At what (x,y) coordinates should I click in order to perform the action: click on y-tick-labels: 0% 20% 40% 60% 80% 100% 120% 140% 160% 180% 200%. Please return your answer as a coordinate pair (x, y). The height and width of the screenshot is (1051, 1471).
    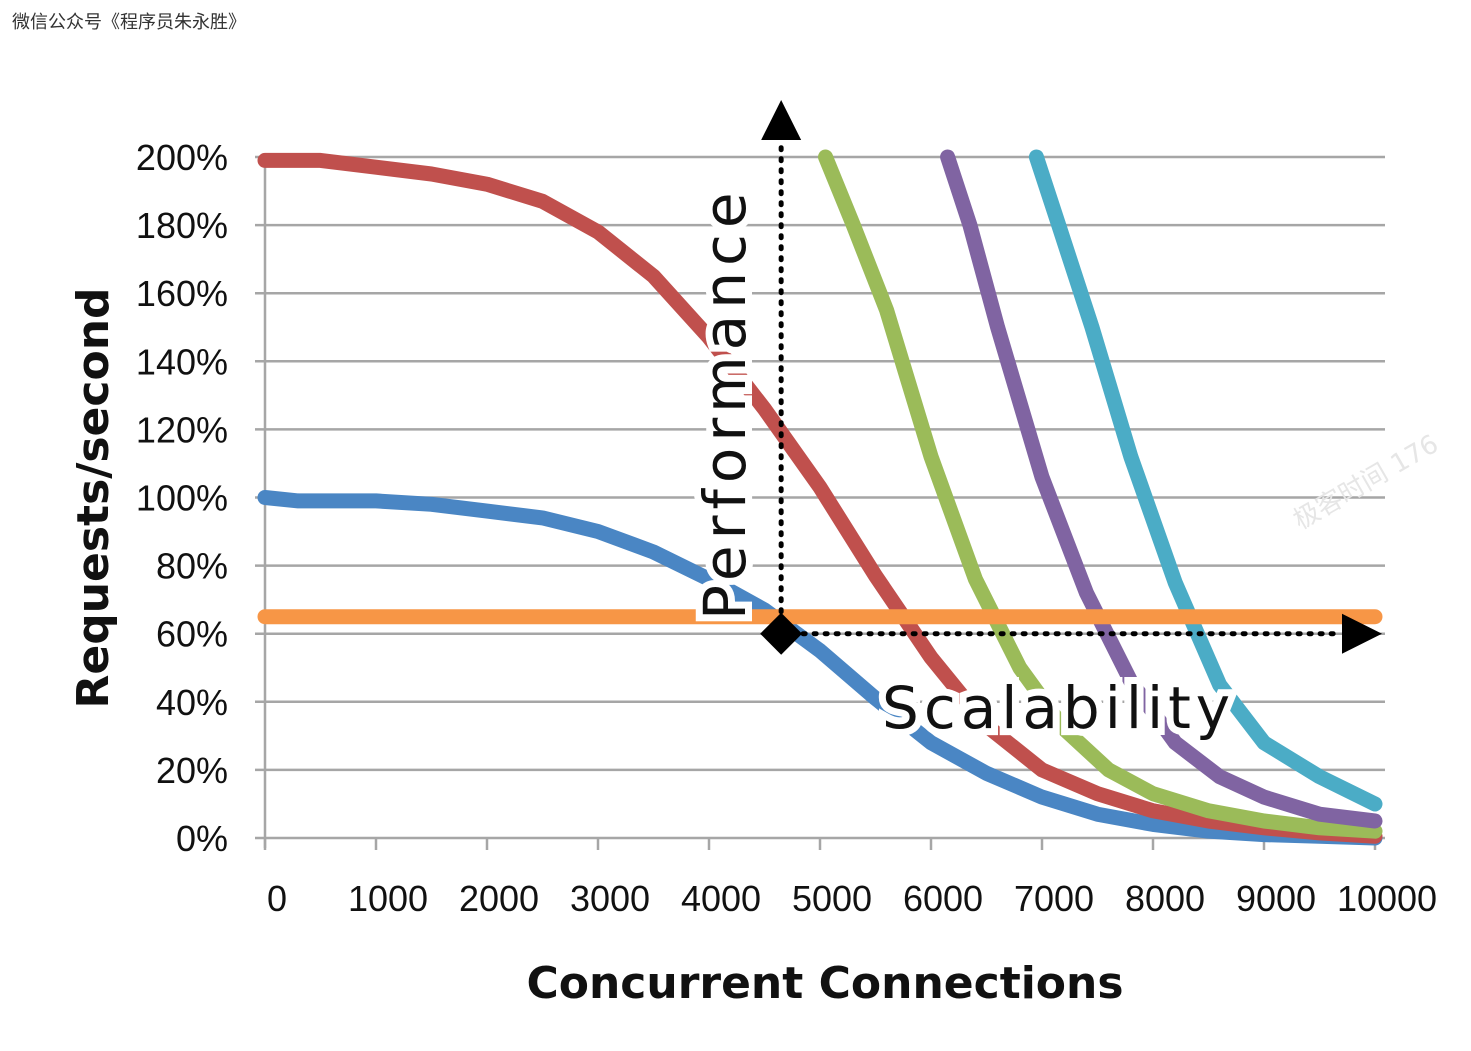
    Looking at the image, I should click on (182, 498).